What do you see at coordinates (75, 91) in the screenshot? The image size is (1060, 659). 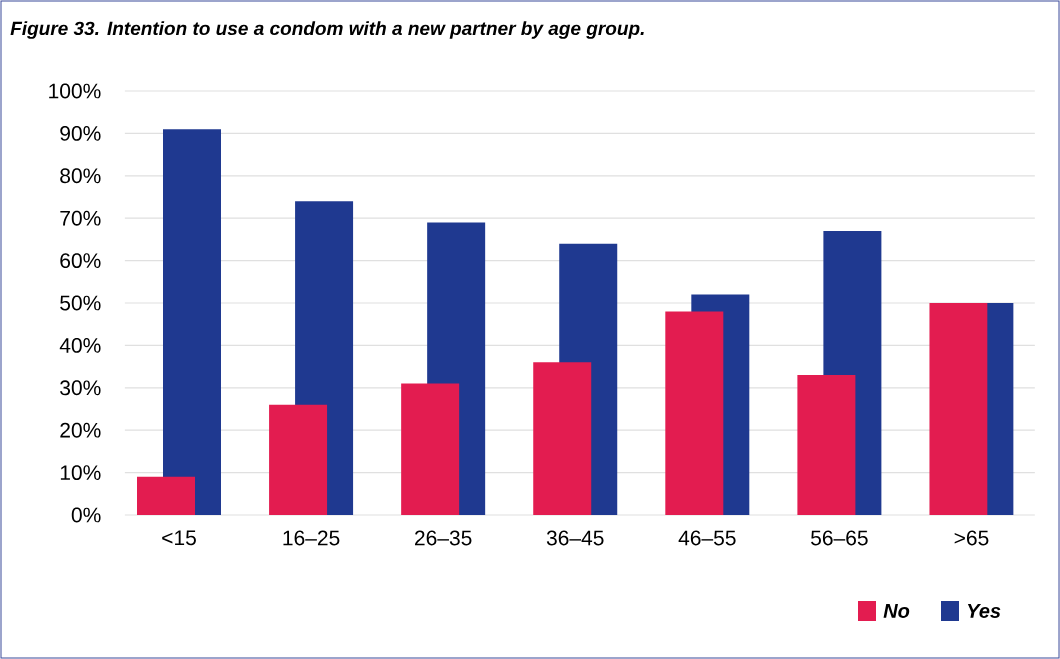 I see `y-tick-label: 100%` at bounding box center [75, 91].